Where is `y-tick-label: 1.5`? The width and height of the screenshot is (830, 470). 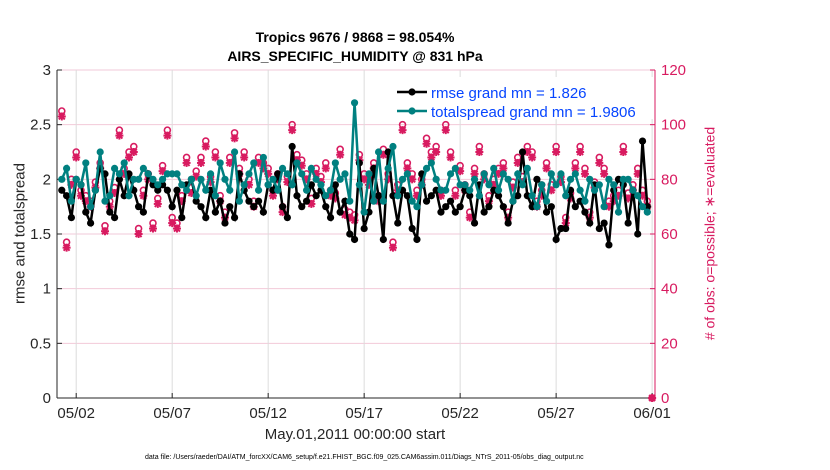 y-tick-label: 1.5 is located at coordinates (40, 234).